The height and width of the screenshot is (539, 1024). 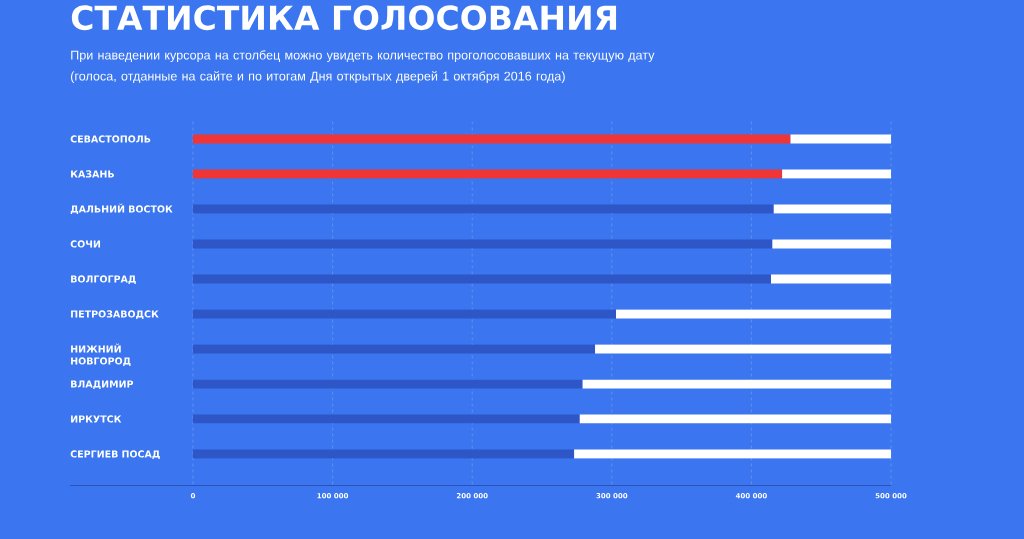 I want to click on y-tick-label: КАЗАНЬ, so click(x=92, y=174).